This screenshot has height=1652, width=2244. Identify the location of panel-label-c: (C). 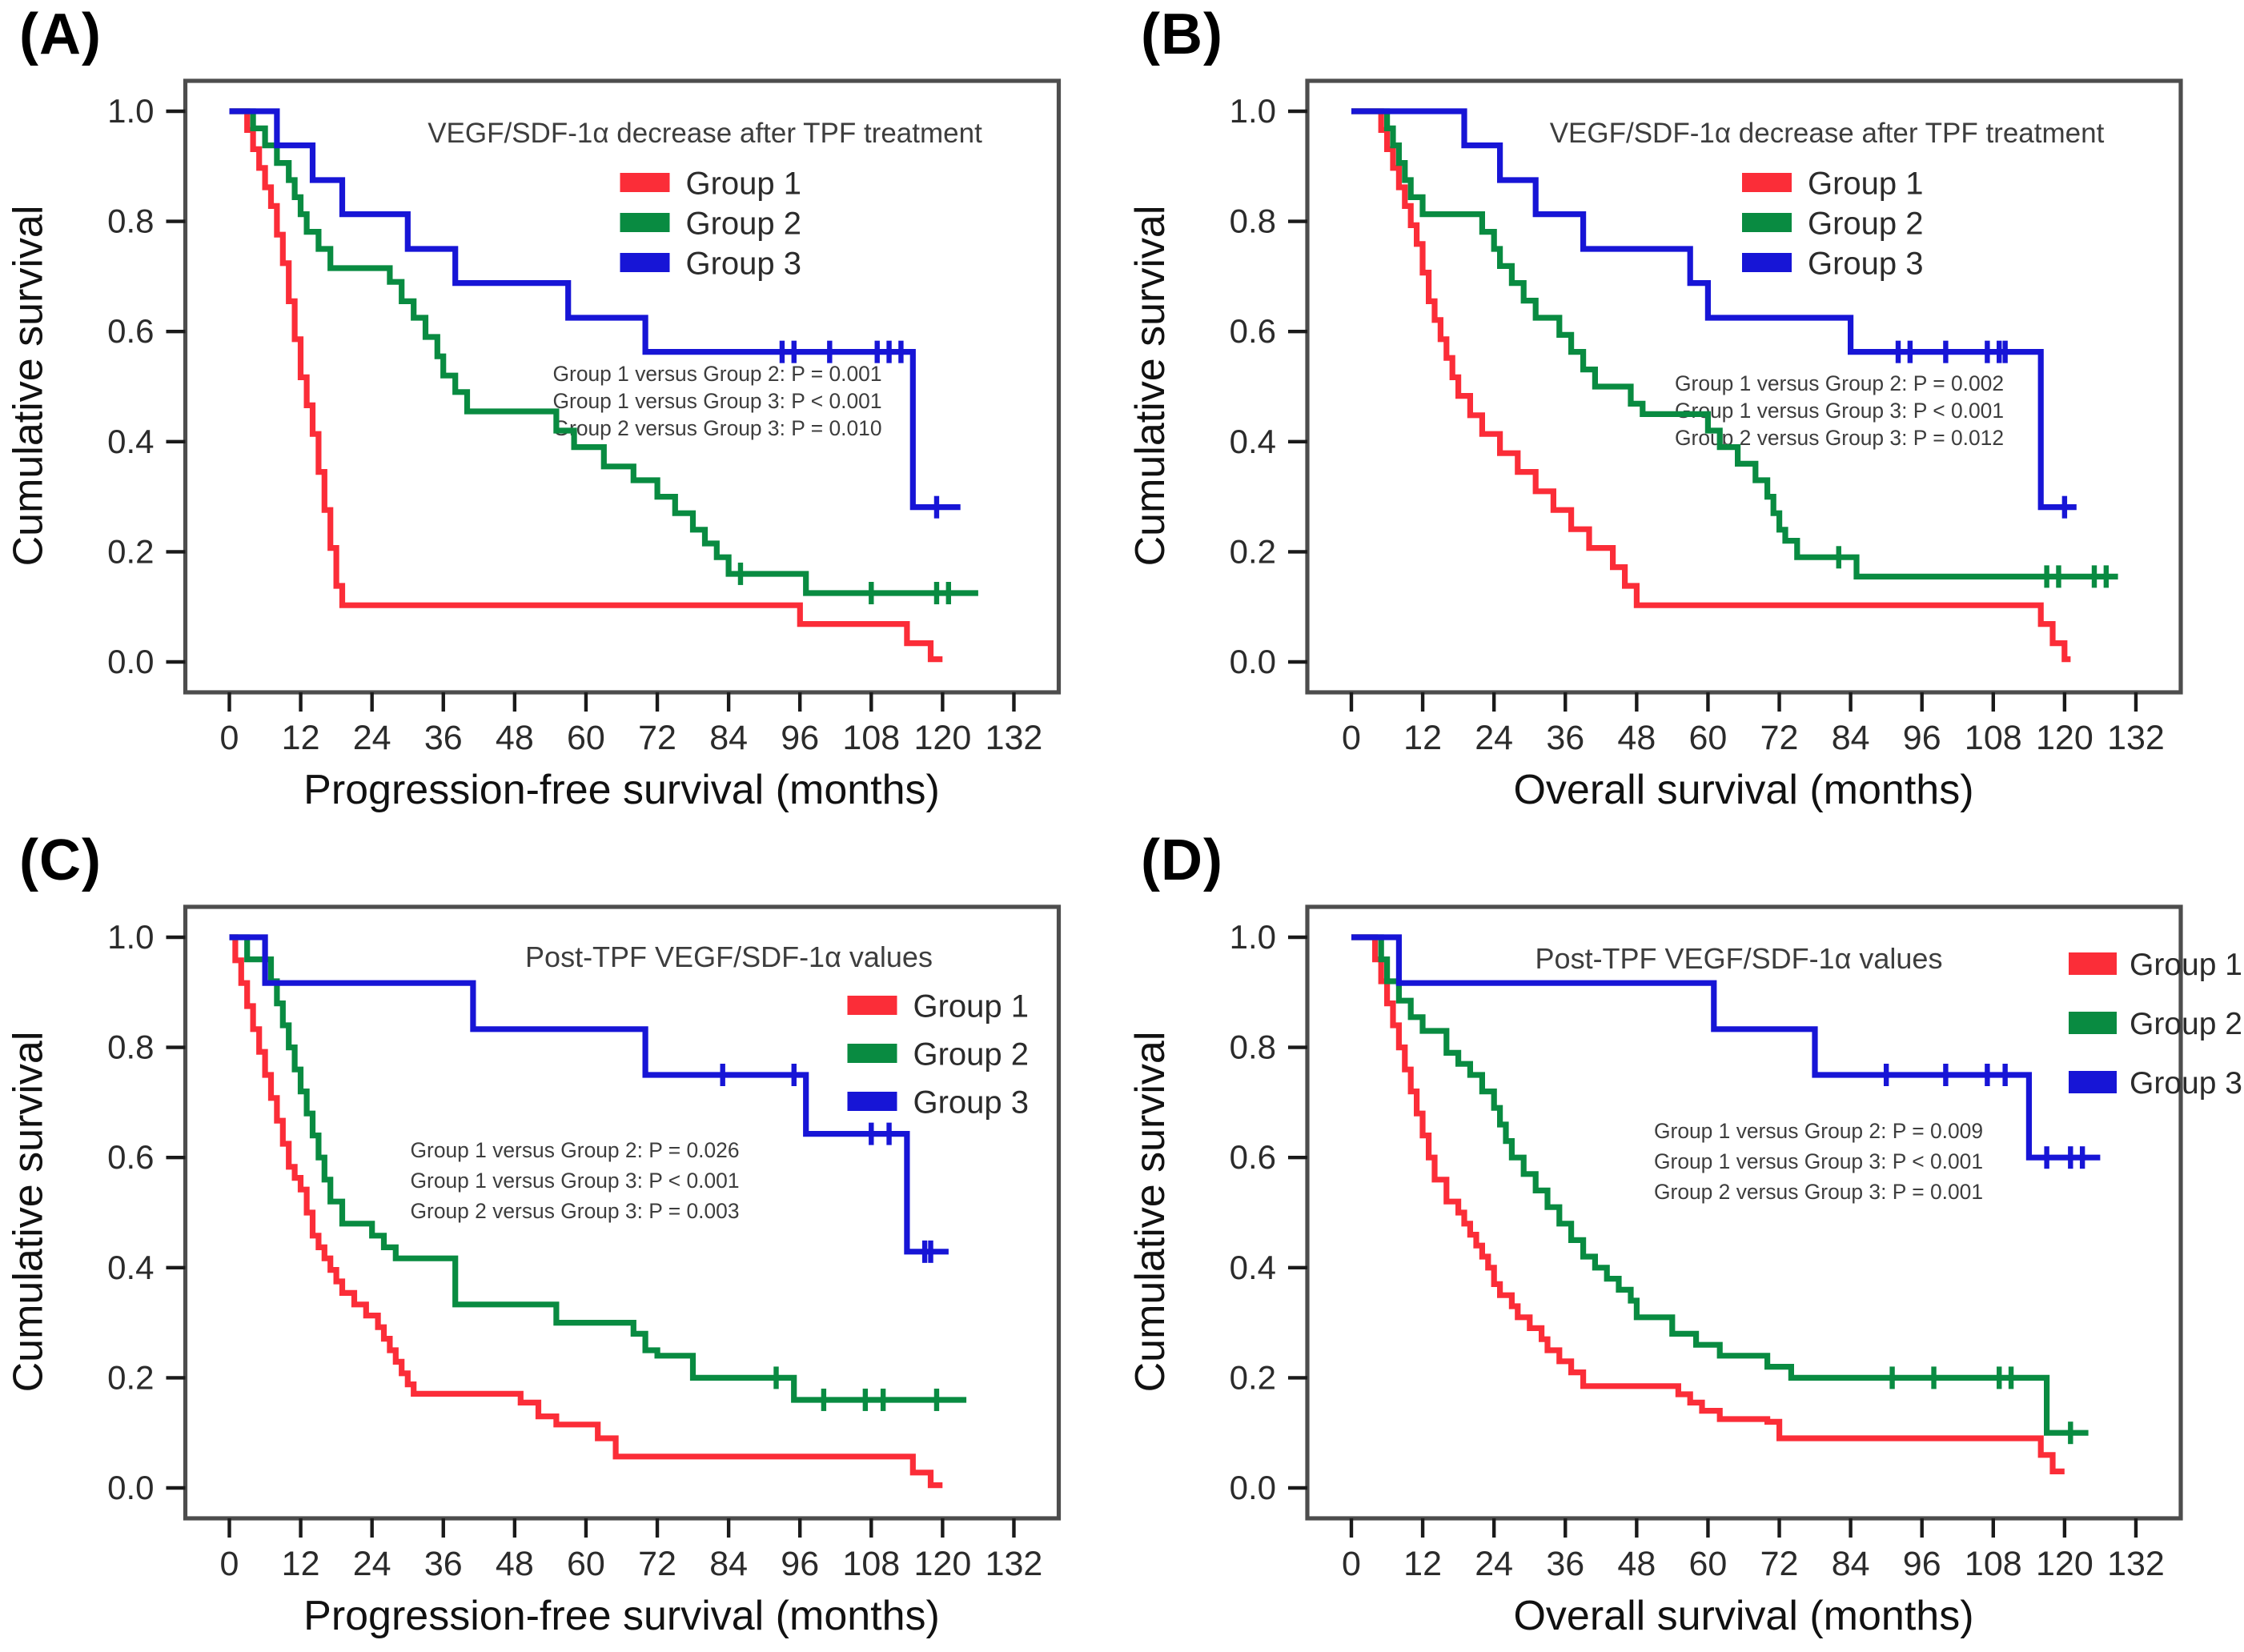
(60, 860).